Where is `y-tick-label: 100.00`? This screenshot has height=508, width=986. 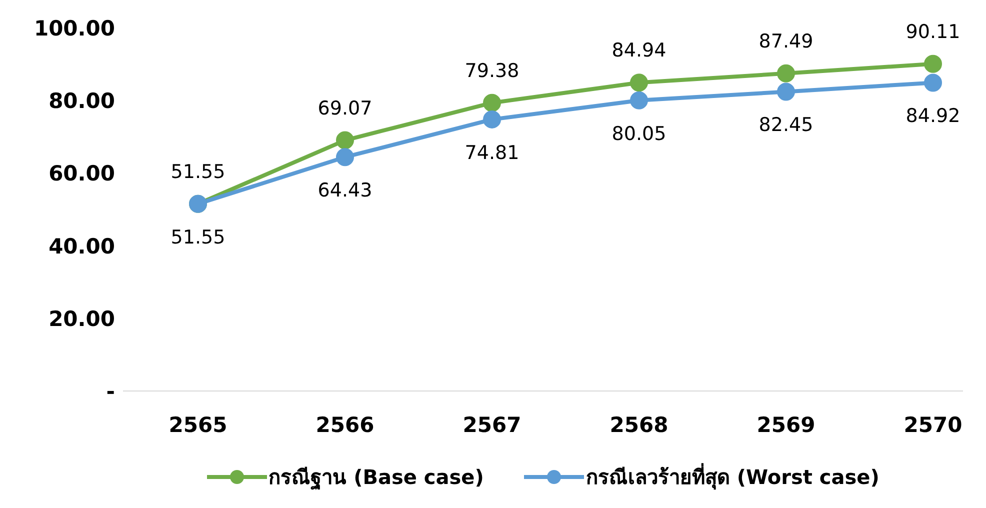 y-tick-label: 100.00 is located at coordinates (74, 28).